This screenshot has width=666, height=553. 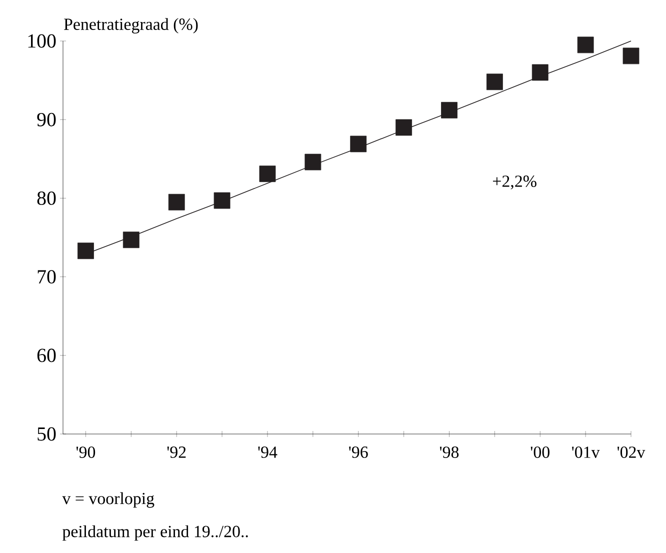 What do you see at coordinates (514, 183) in the screenshot?
I see `annotation: +2,2%` at bounding box center [514, 183].